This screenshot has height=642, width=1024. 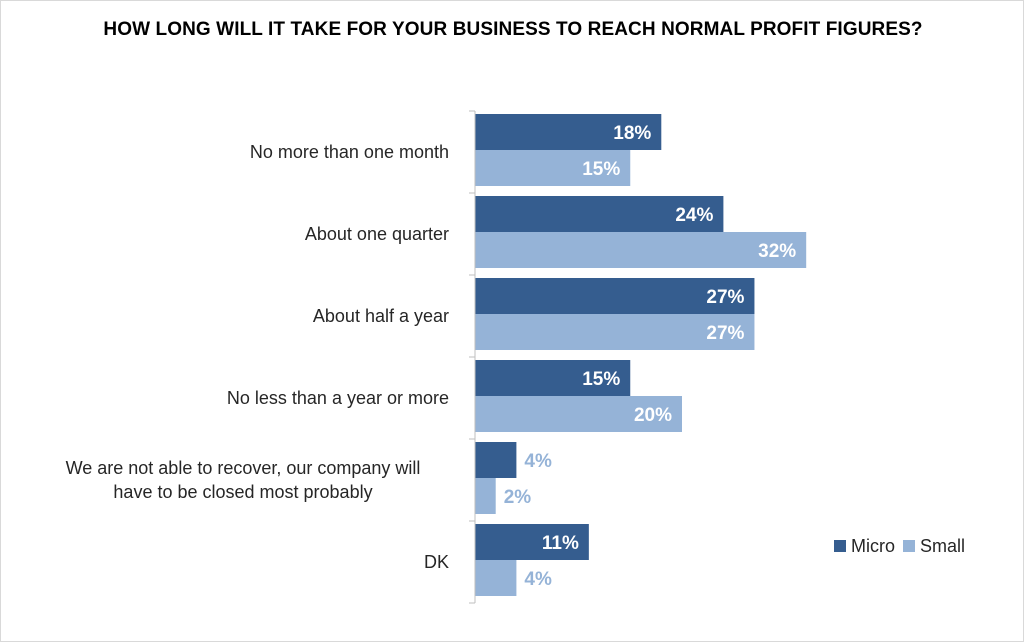 I want to click on category-label: About half a year, so click(x=381, y=316).